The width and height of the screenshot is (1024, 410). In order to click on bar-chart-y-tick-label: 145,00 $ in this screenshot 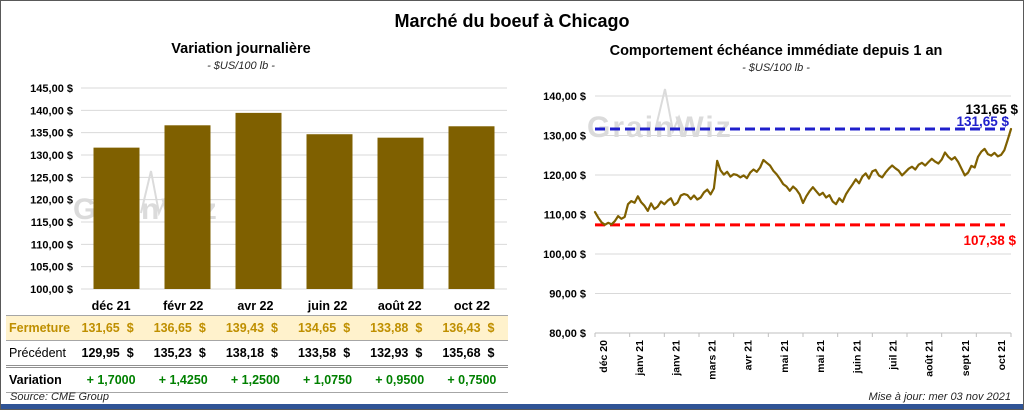, I will do `click(51, 89)`.